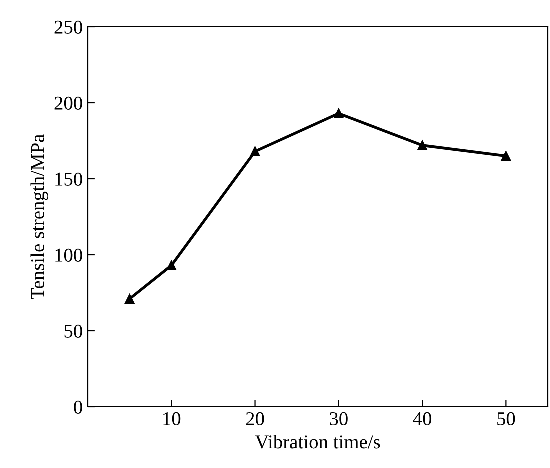 This screenshot has width=550, height=468. What do you see at coordinates (255, 419) in the screenshot?
I see `x-tick-label: 20` at bounding box center [255, 419].